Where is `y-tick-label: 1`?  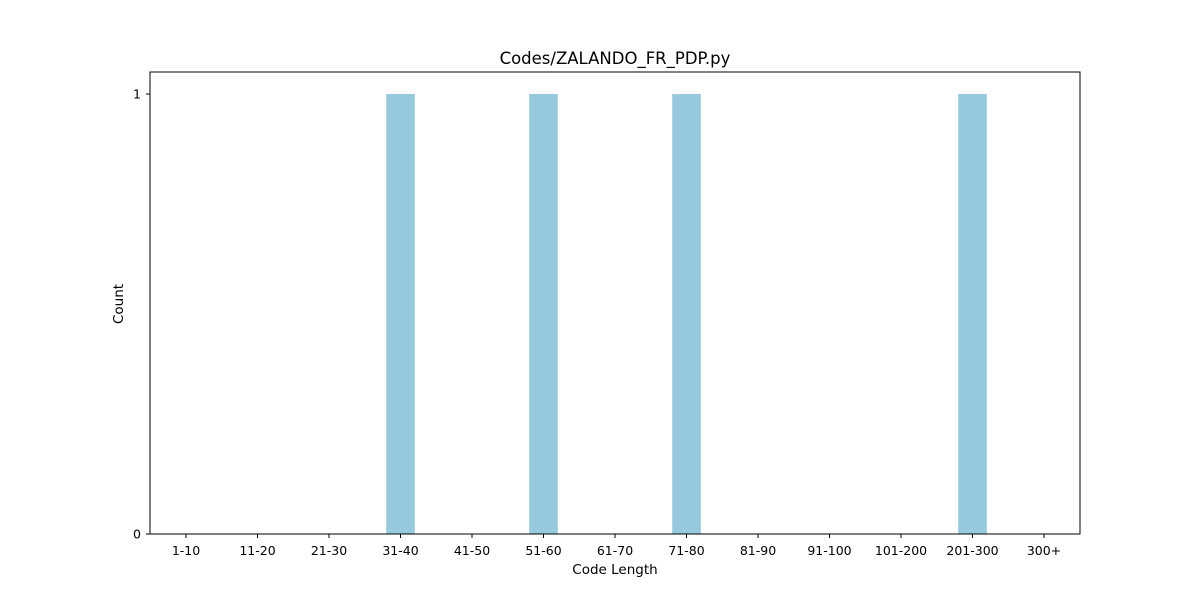 y-tick-label: 1 is located at coordinates (137, 94).